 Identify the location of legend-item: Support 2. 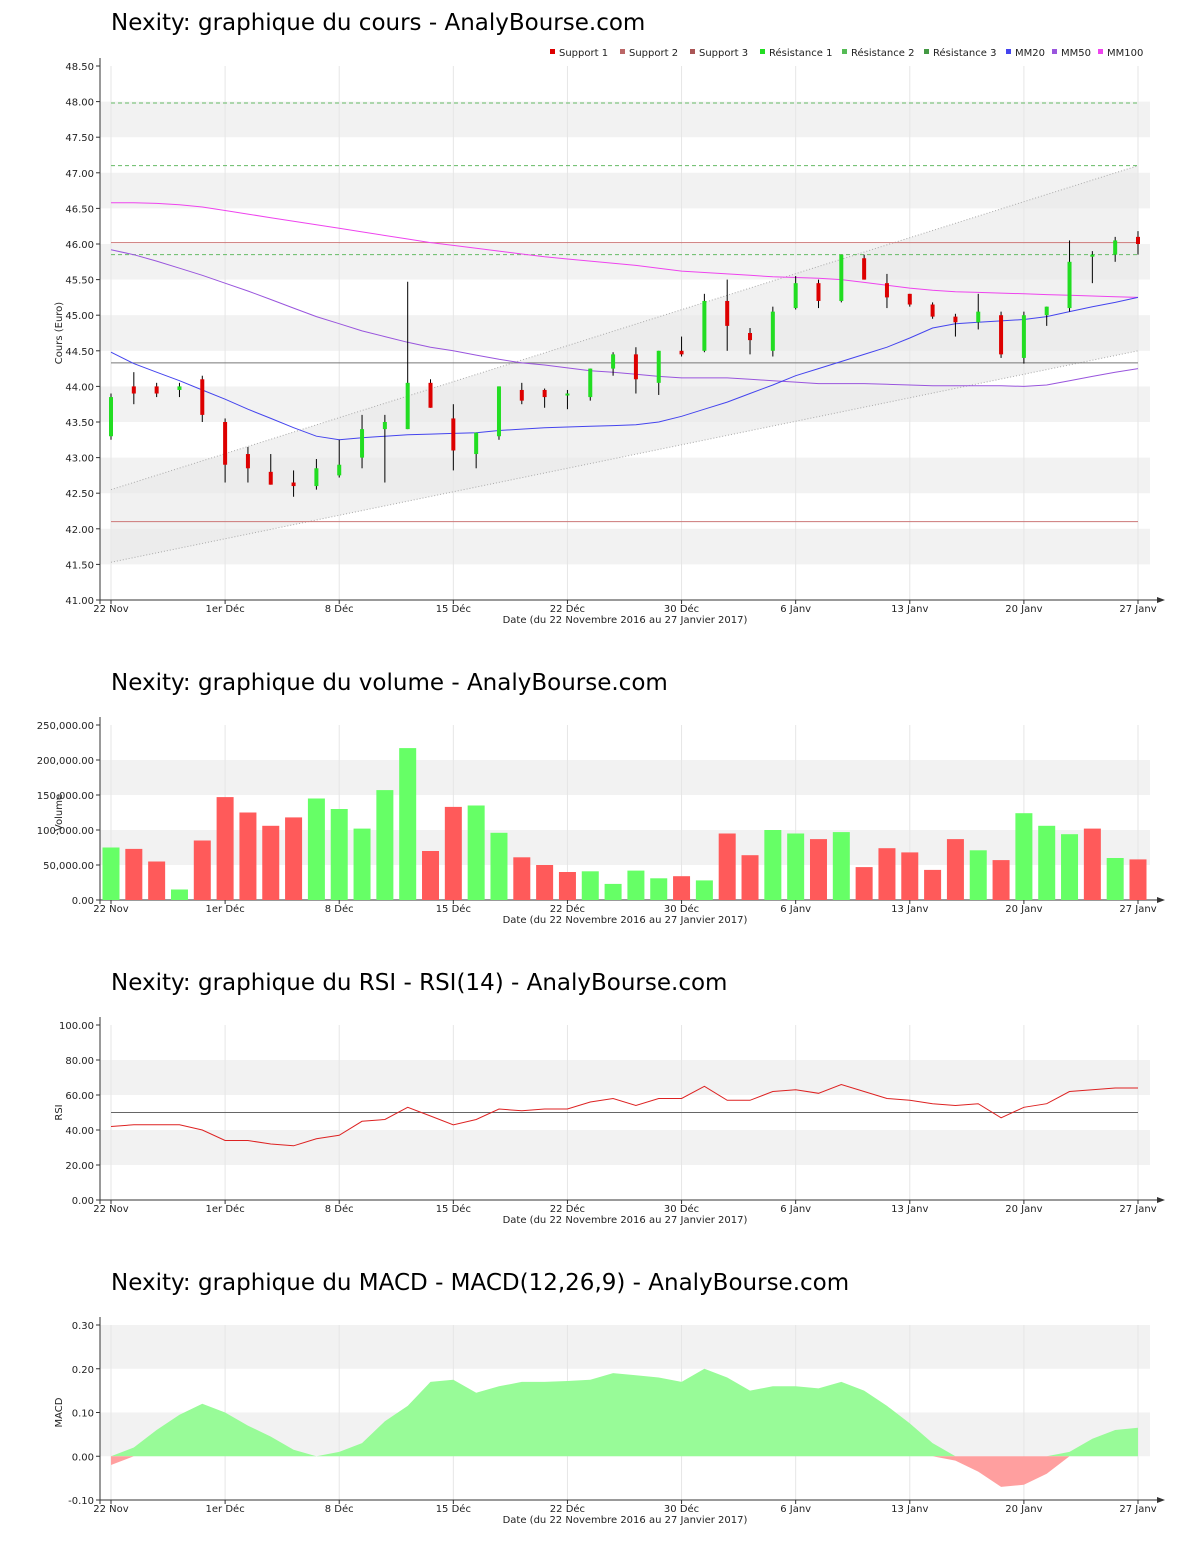
(653, 53).